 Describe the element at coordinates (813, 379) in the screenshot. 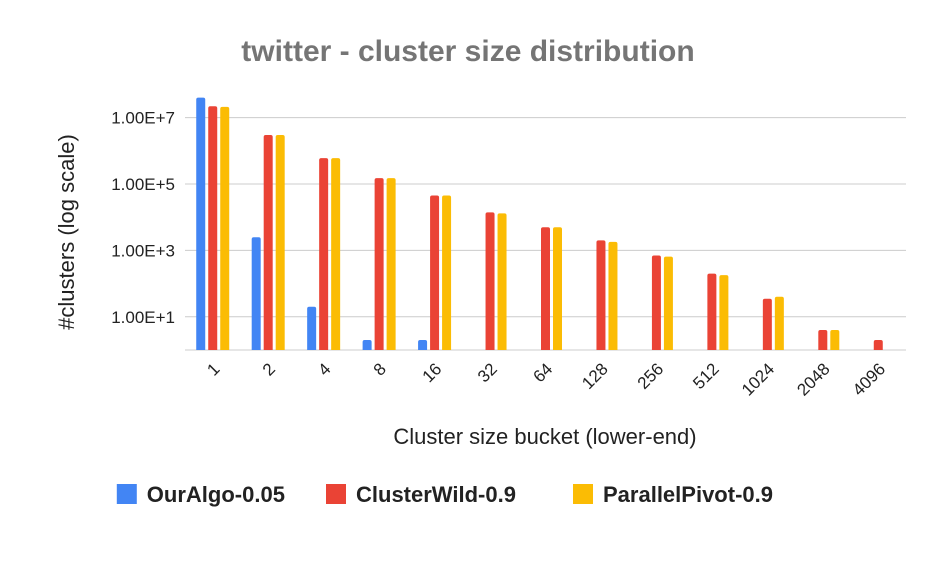

I see `x-tick-label: 2048` at that location.